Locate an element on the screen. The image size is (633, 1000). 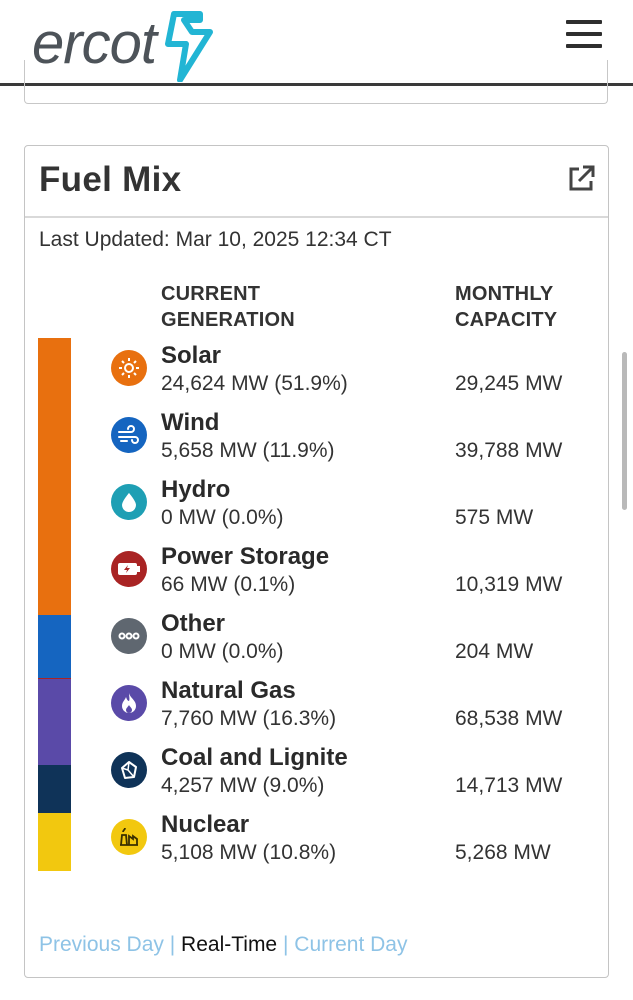
column-header-line: GENERATION is located at coordinates (228, 320).